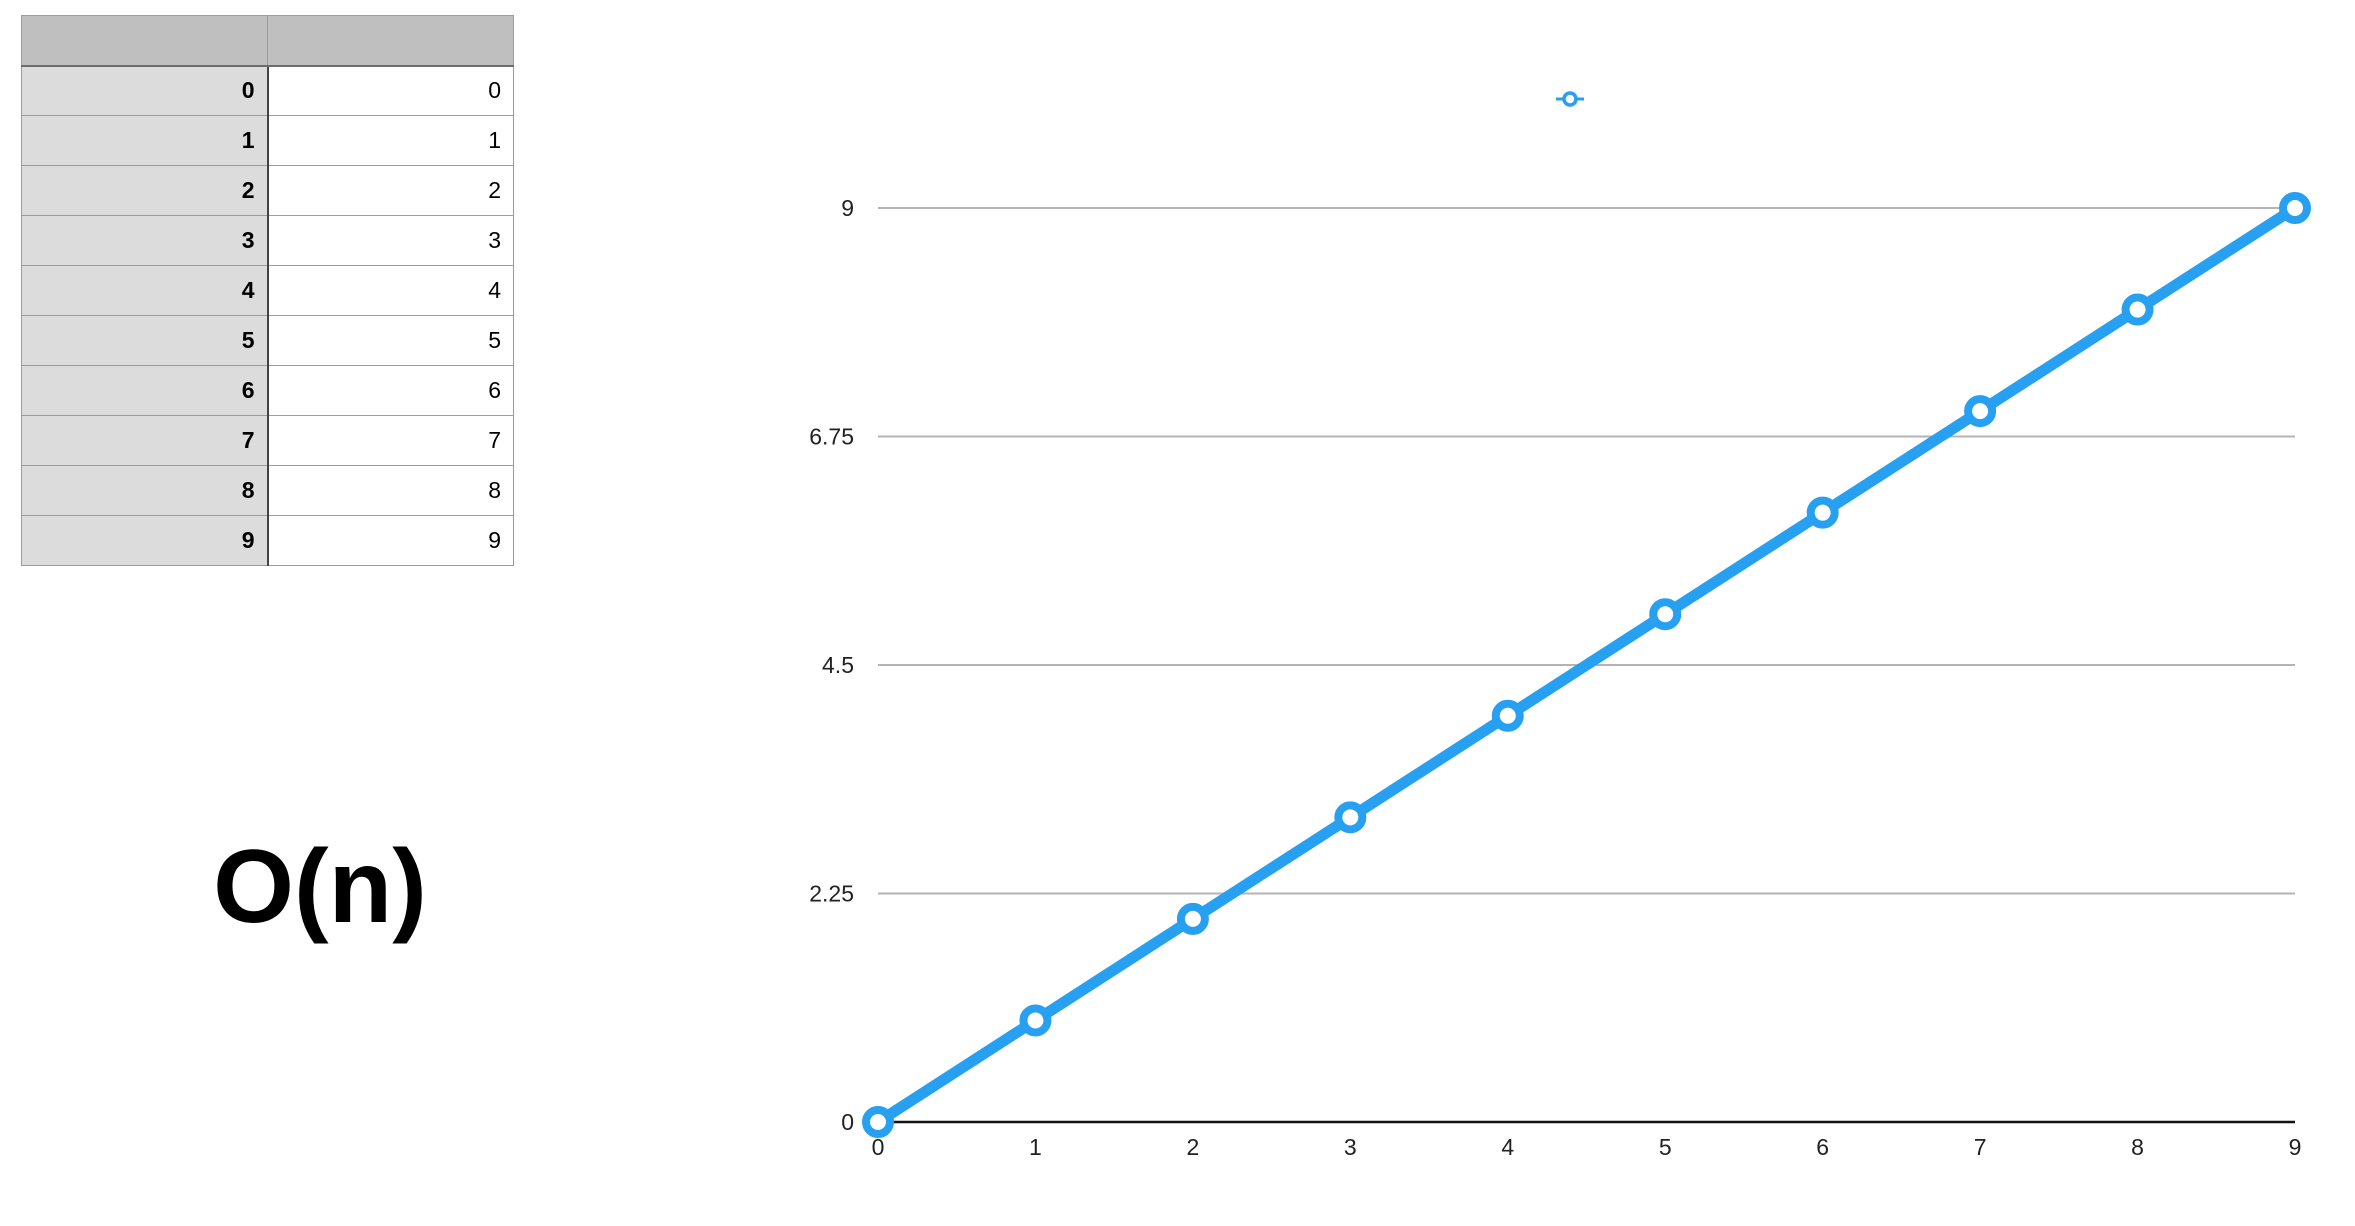 The width and height of the screenshot is (2355, 1226). I want to click on table-key-cell: 1, so click(145, 140).